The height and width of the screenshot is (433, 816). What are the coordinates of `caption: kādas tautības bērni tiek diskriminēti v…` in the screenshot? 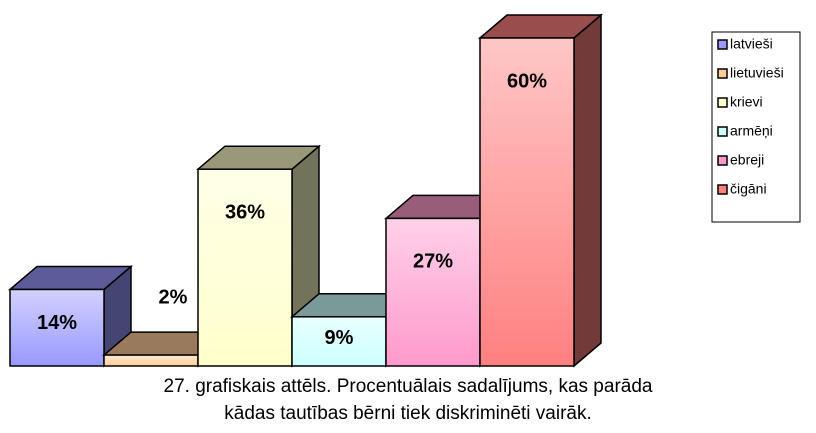 It's located at (408, 413).